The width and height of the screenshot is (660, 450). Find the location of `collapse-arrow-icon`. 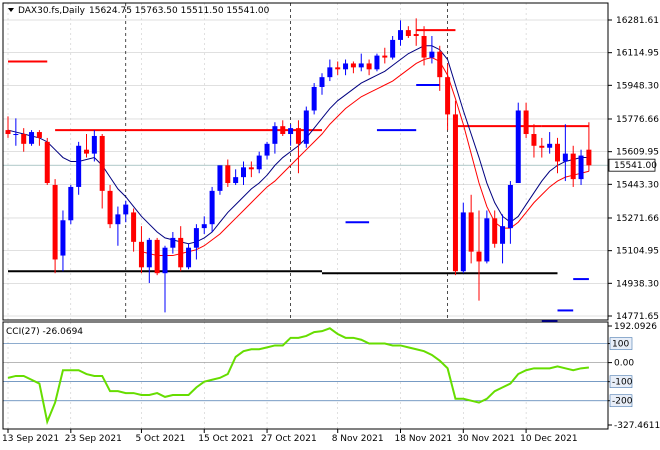

collapse-arrow-icon is located at coordinates (11, 10).